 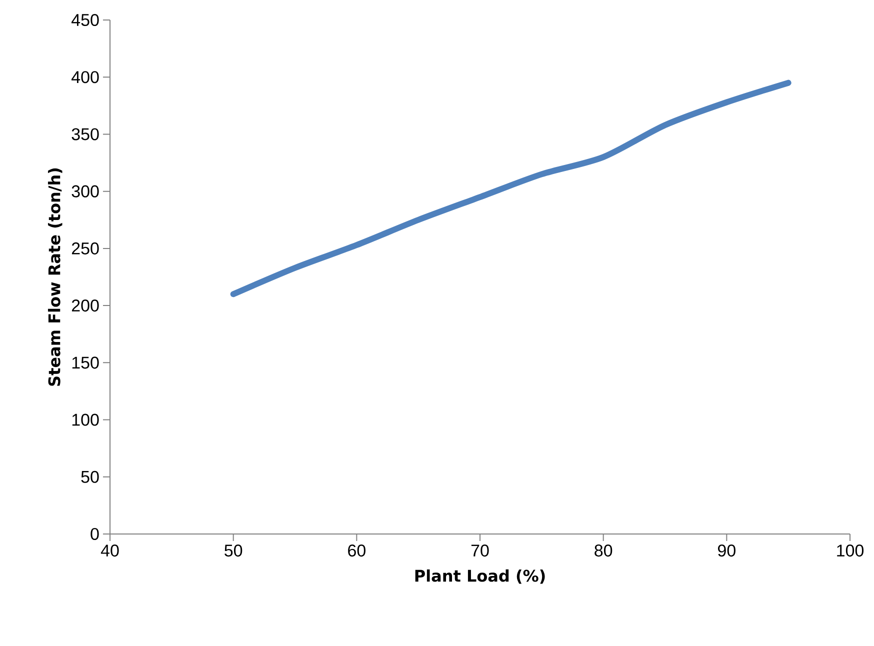 I want to click on x-tick-label: 50, so click(x=233, y=550).